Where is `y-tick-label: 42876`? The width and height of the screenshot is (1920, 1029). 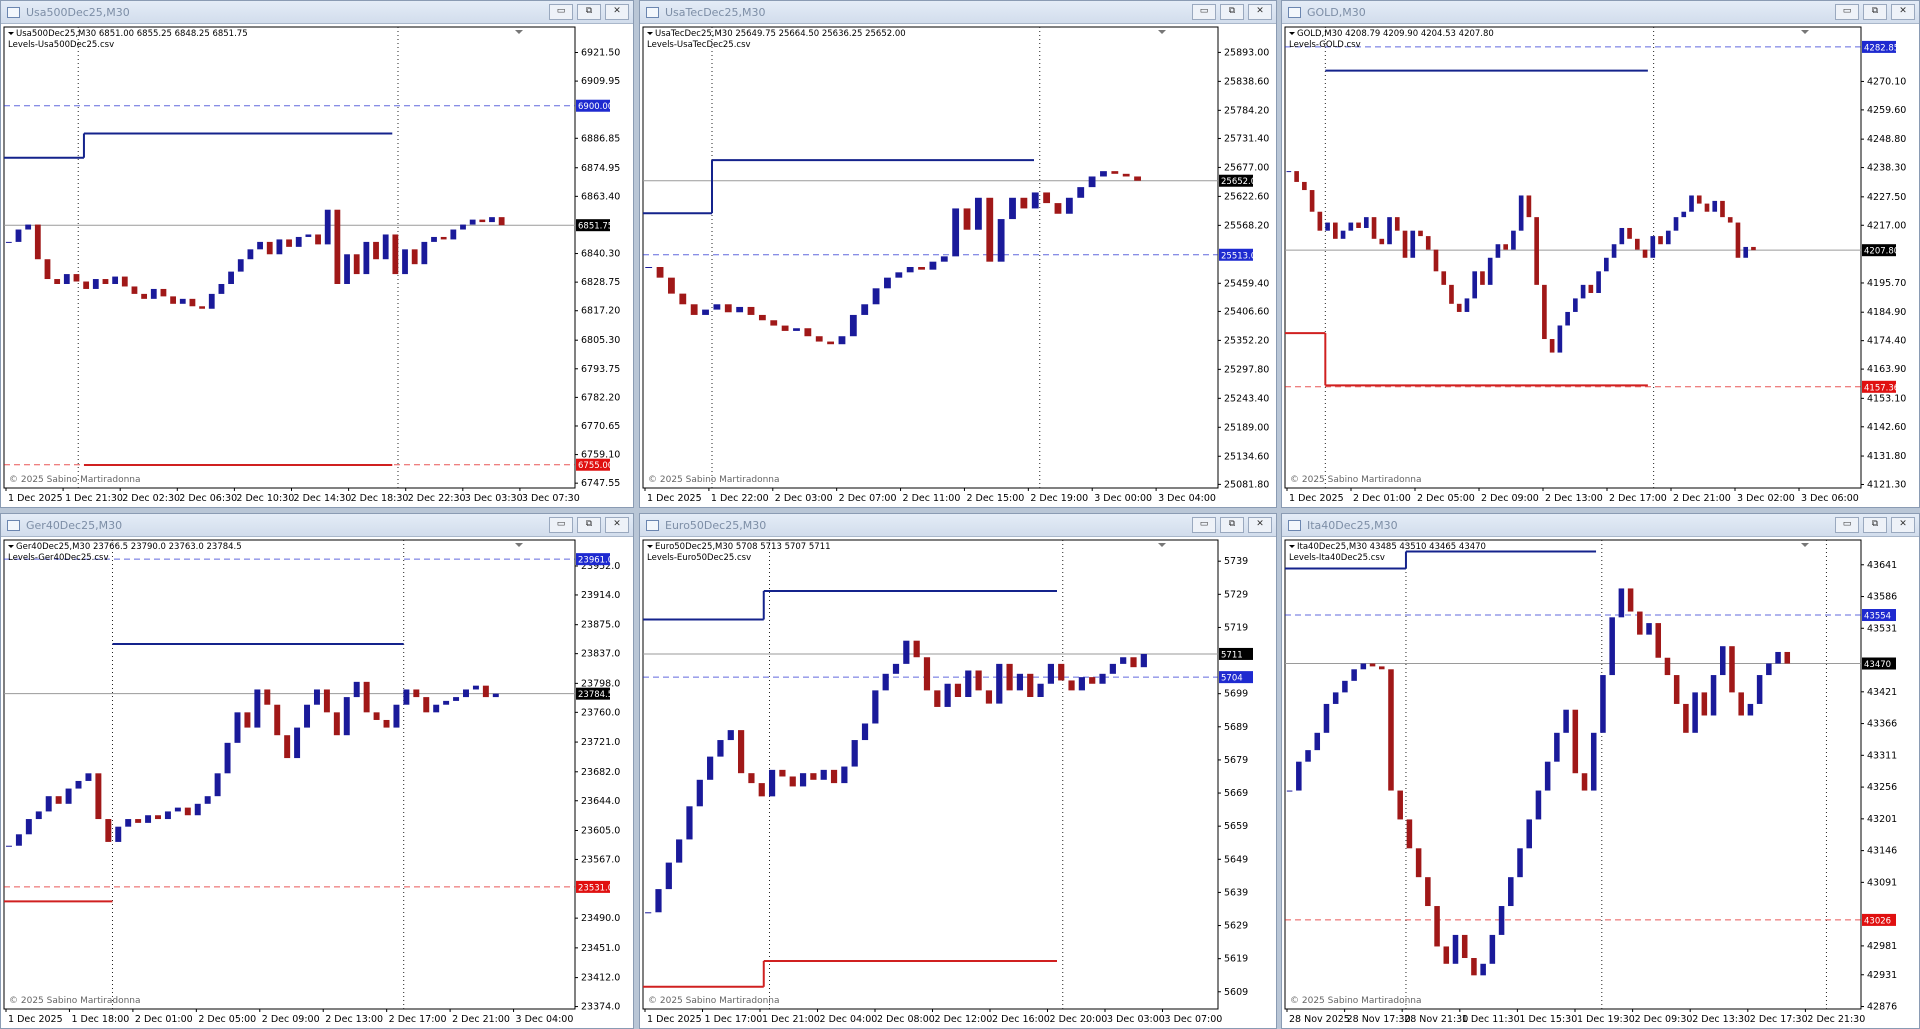
y-tick-label: 42876 is located at coordinates (1882, 1007).